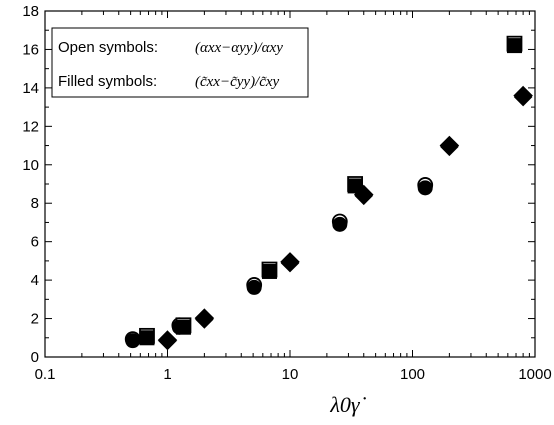  Describe the element at coordinates (412, 374) in the screenshot. I see `x-tick-label: 100` at that location.